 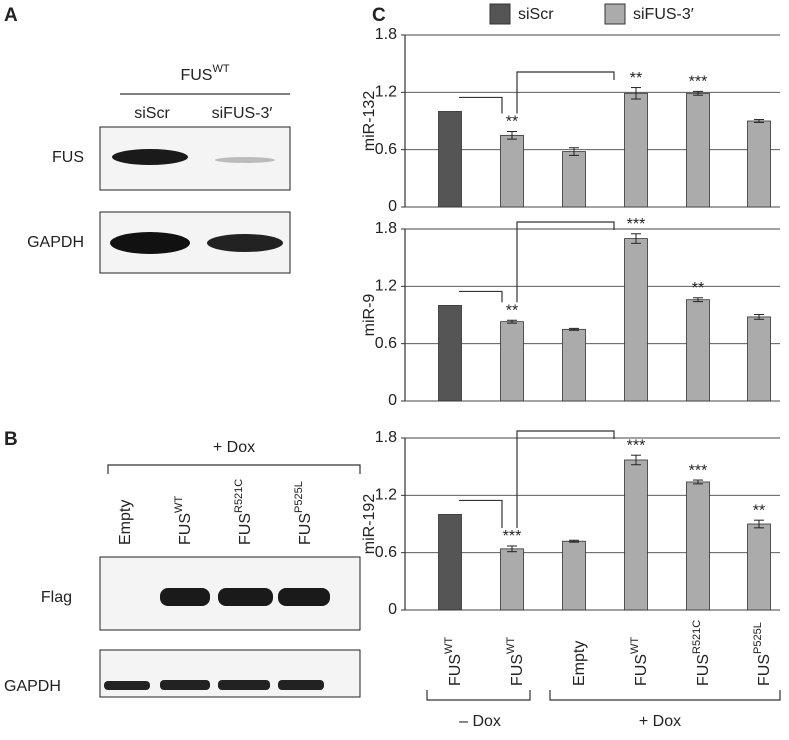 I want to click on y-axis-label: miR-192, so click(x=369, y=524).